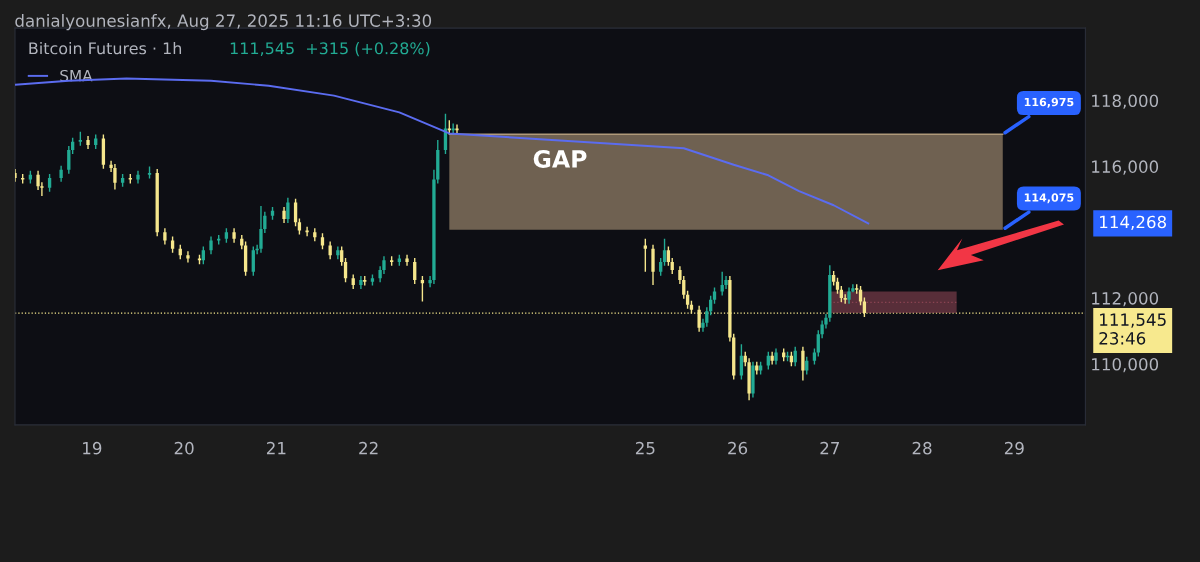 This screenshot has height=562, width=1200. What do you see at coordinates (560, 159) in the screenshot?
I see `annotation: GAP` at bounding box center [560, 159].